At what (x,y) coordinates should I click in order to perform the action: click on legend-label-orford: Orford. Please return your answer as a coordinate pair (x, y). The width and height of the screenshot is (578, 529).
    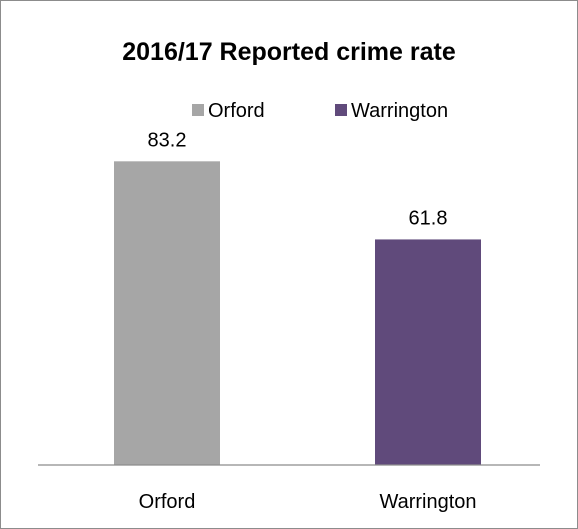
    Looking at the image, I should click on (236, 111).